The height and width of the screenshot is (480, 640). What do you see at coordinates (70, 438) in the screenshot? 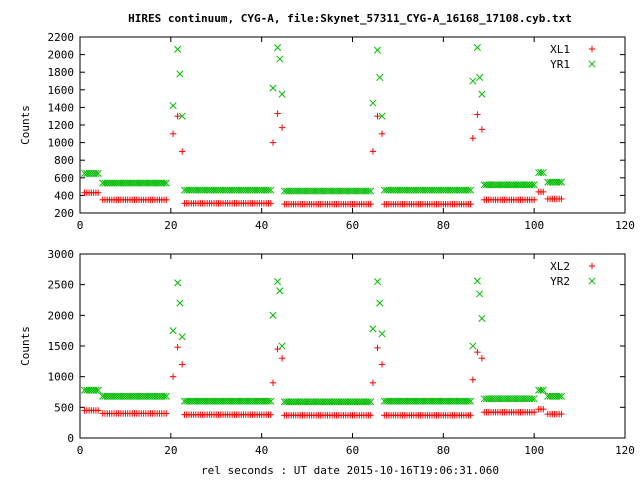
I see `y-tick-label: 0` at bounding box center [70, 438].